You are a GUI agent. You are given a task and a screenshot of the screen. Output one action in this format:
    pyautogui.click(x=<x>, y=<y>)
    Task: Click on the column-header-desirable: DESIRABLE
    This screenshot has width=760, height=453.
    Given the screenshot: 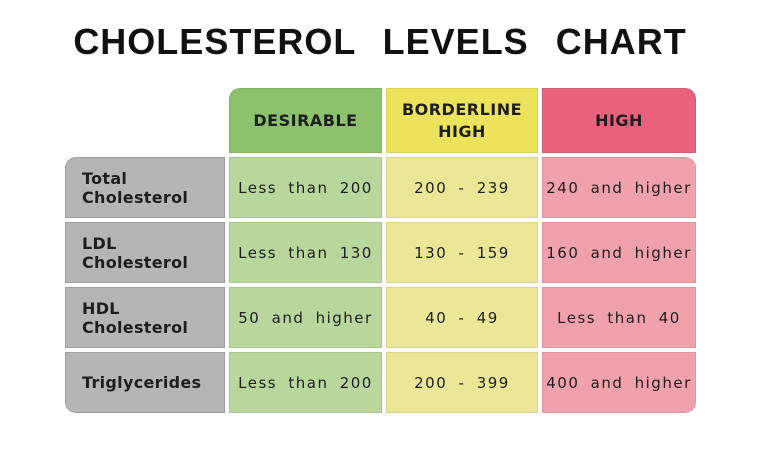 What is the action you would take?
    pyautogui.click(x=305, y=120)
    